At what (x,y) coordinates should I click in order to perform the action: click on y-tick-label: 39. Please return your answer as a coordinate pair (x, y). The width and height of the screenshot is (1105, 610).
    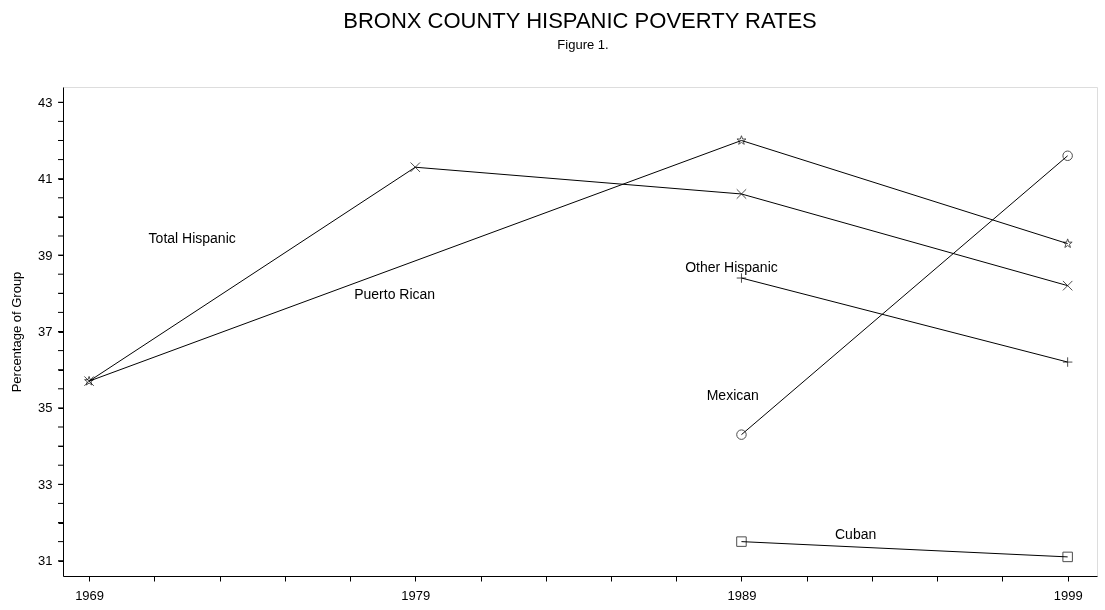
    Looking at the image, I should click on (45, 255).